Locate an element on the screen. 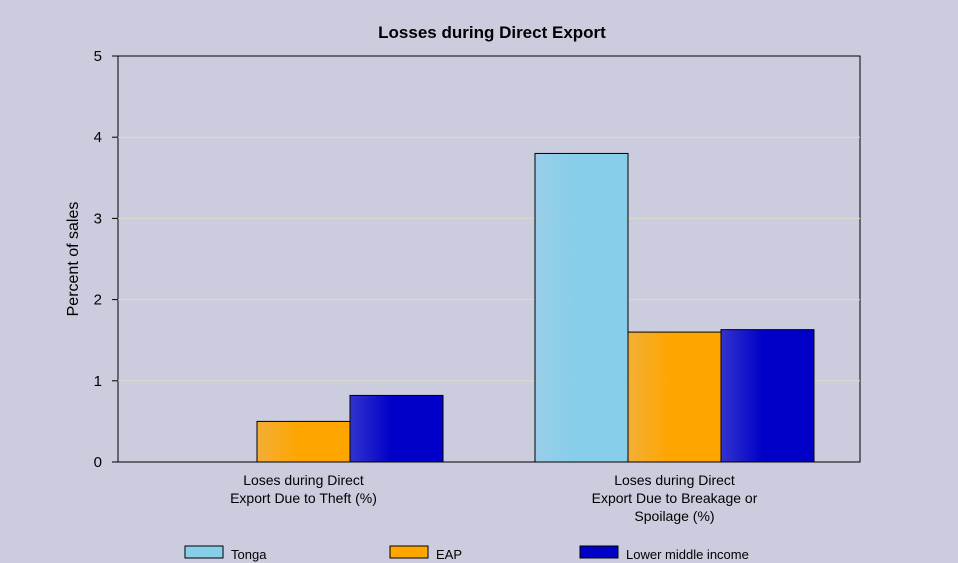 The height and width of the screenshot is (563, 958). y-tick-label: 2 is located at coordinates (98, 300).